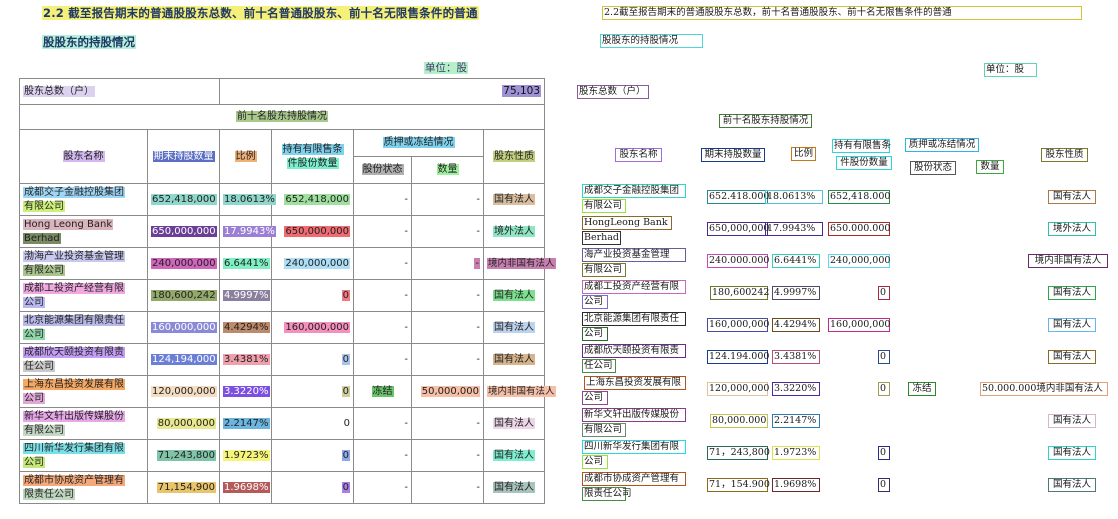  What do you see at coordinates (74, 448) in the screenshot?
I see `row-name-line1: 四川新华发行集团有限` at bounding box center [74, 448].